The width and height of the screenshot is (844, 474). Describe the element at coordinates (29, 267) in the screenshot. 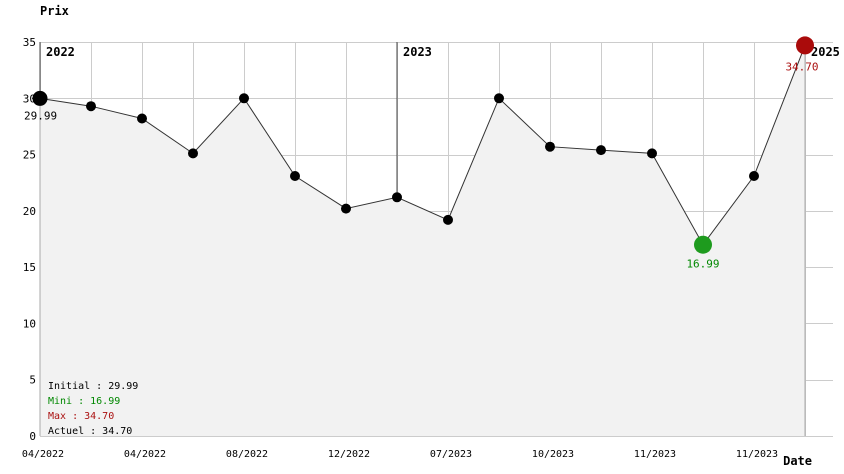

I see `y-tick-label: 15` at that location.